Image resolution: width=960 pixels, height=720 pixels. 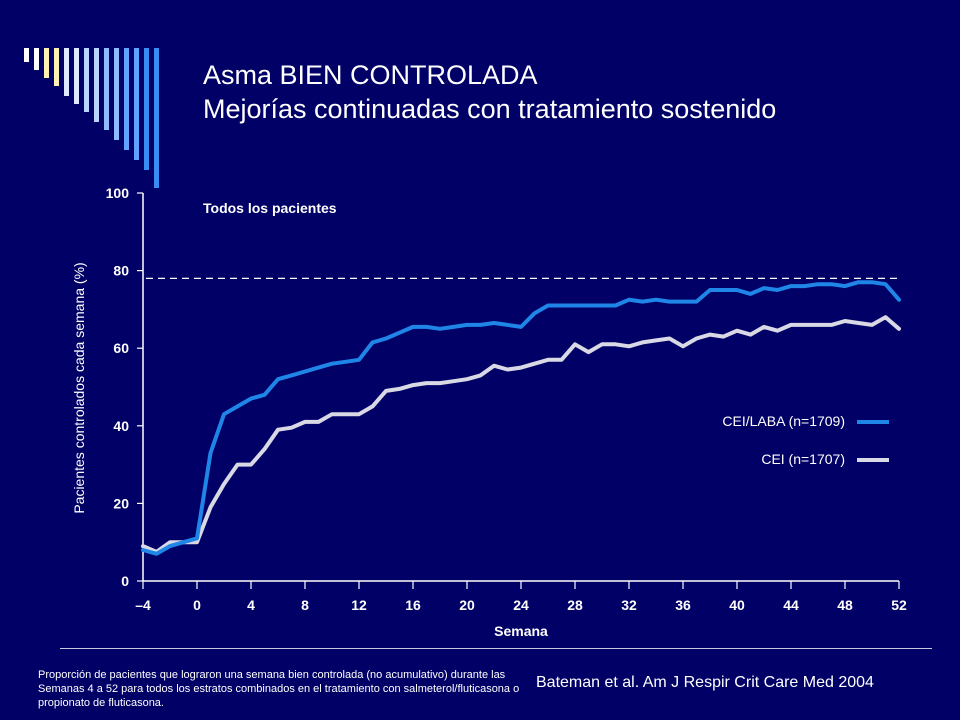 What do you see at coordinates (370, 75) in the screenshot?
I see `title-line-1: Asma BIEN CONTROLADA` at bounding box center [370, 75].